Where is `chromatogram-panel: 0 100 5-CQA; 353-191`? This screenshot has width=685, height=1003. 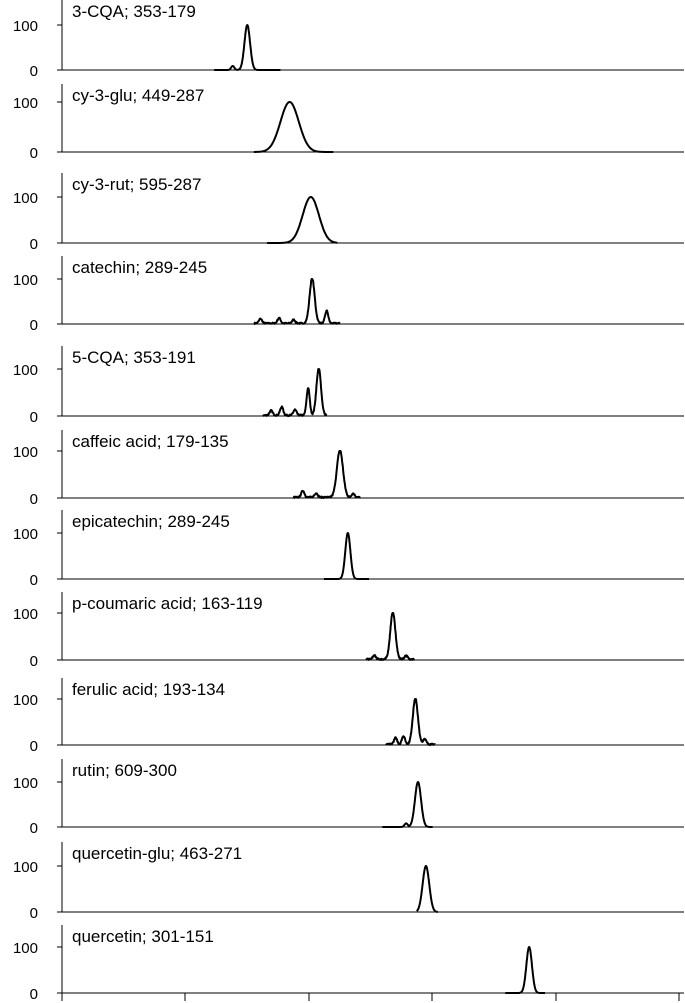 chromatogram-panel: 0 100 5-CQA; 353-191 is located at coordinates (348, 386).